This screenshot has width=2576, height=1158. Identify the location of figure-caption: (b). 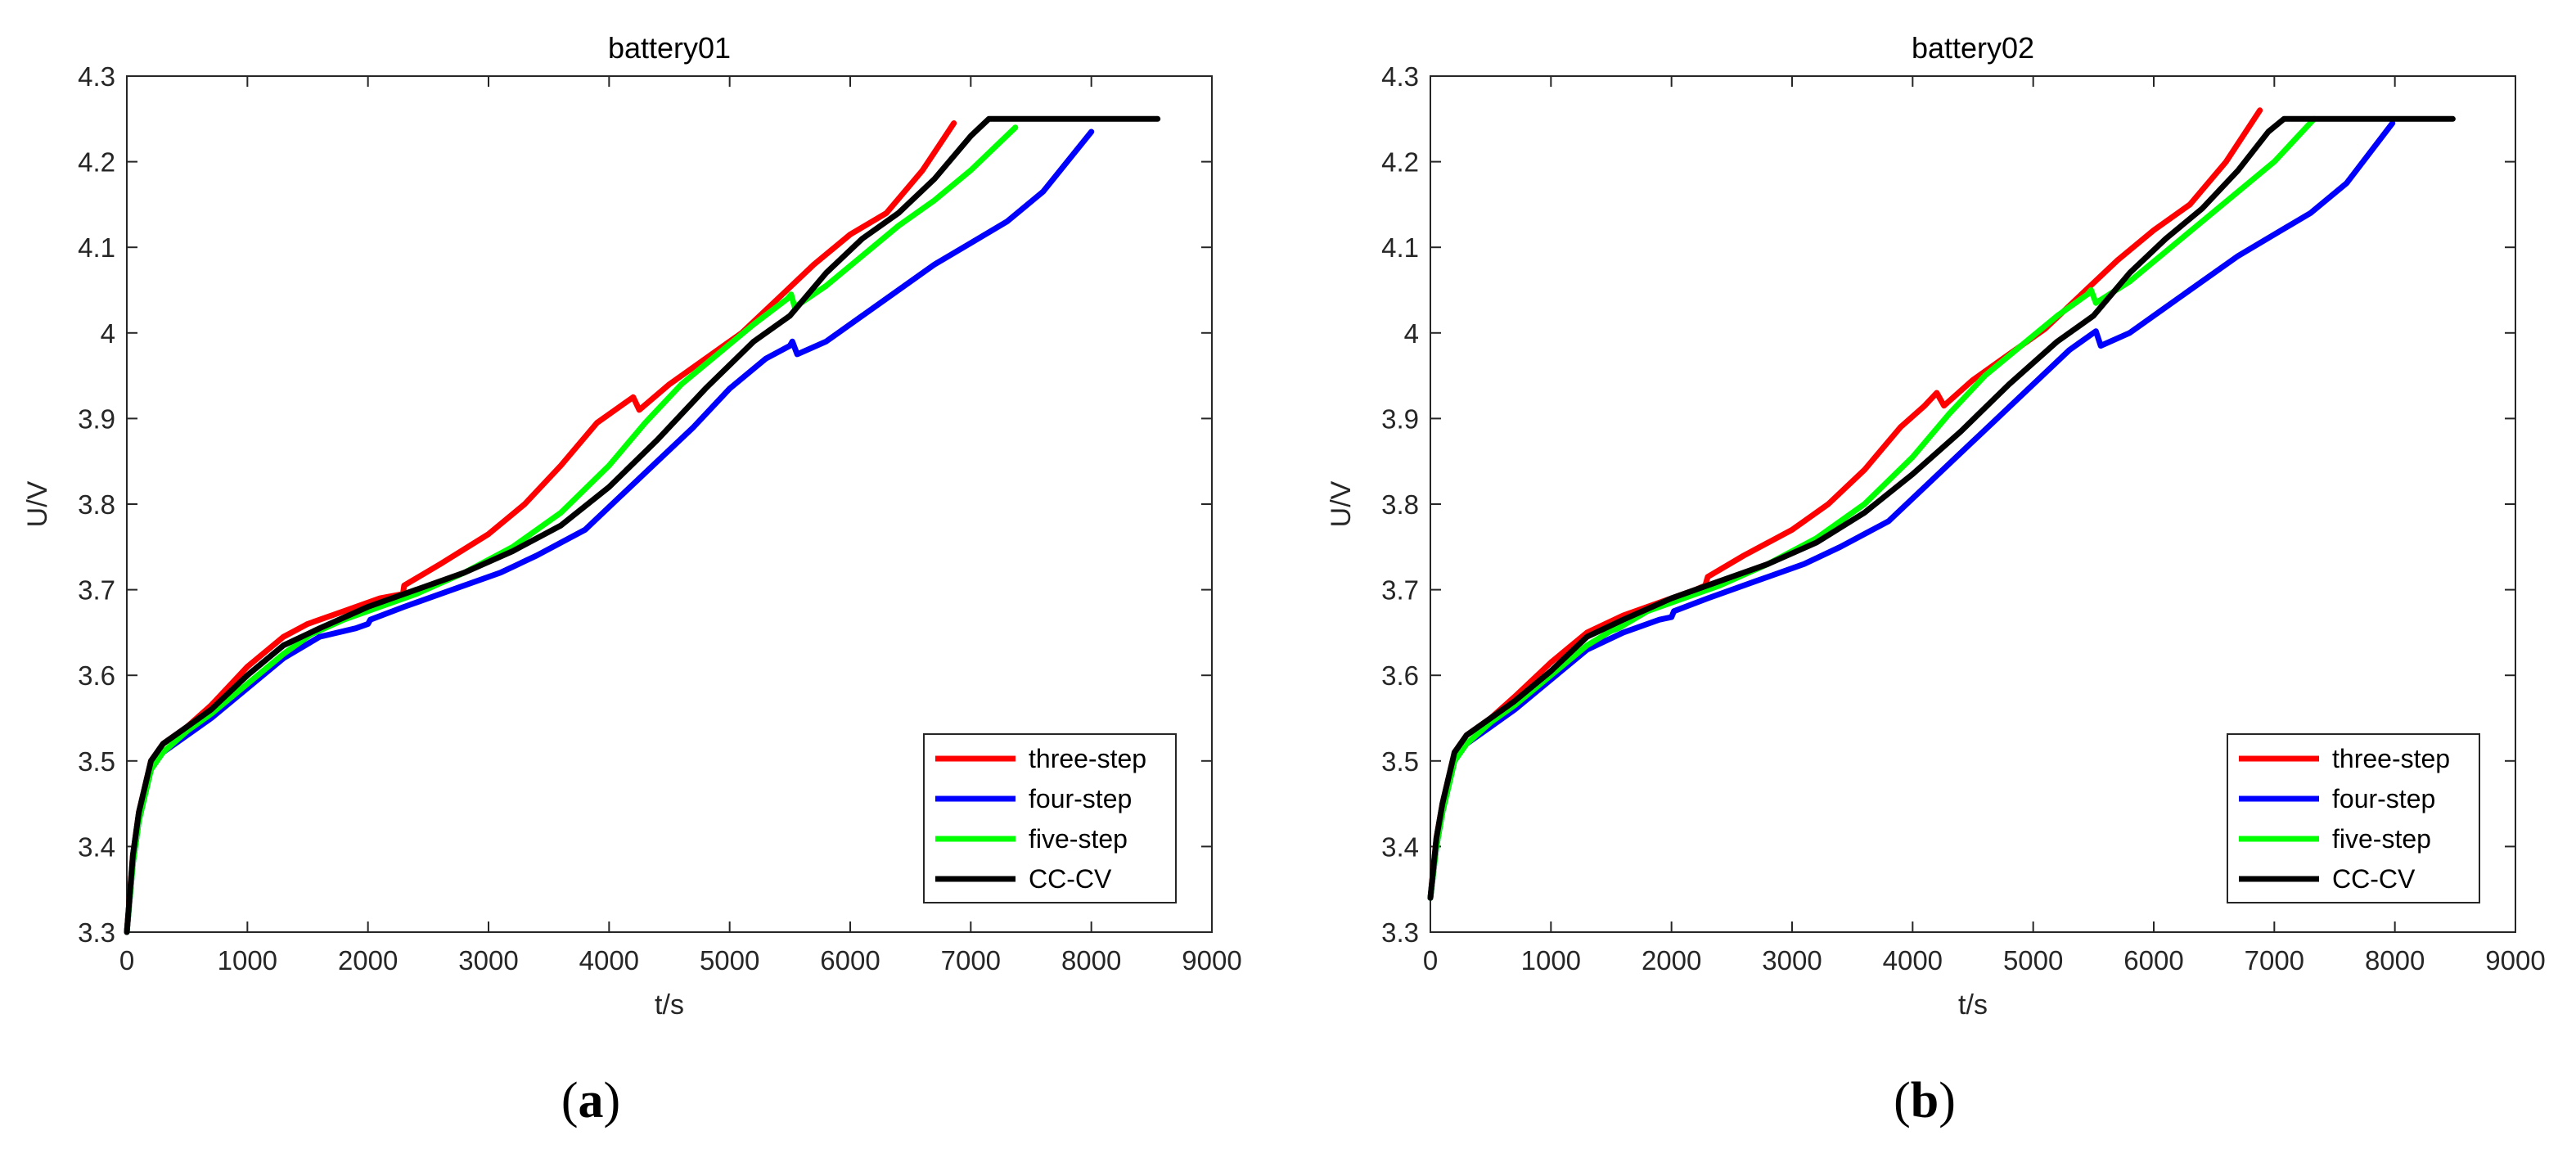
(1925, 1101).